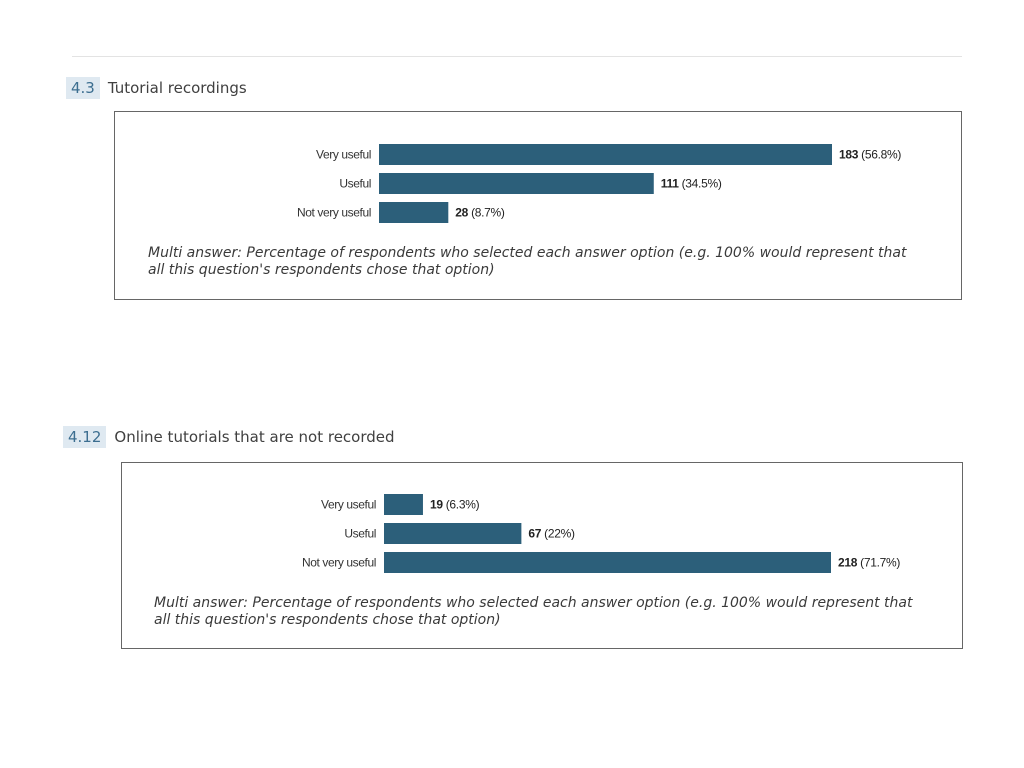 This screenshot has height=768, width=1024. What do you see at coordinates (869, 563) in the screenshot?
I see `data-label: 218 (71.7%)` at bounding box center [869, 563].